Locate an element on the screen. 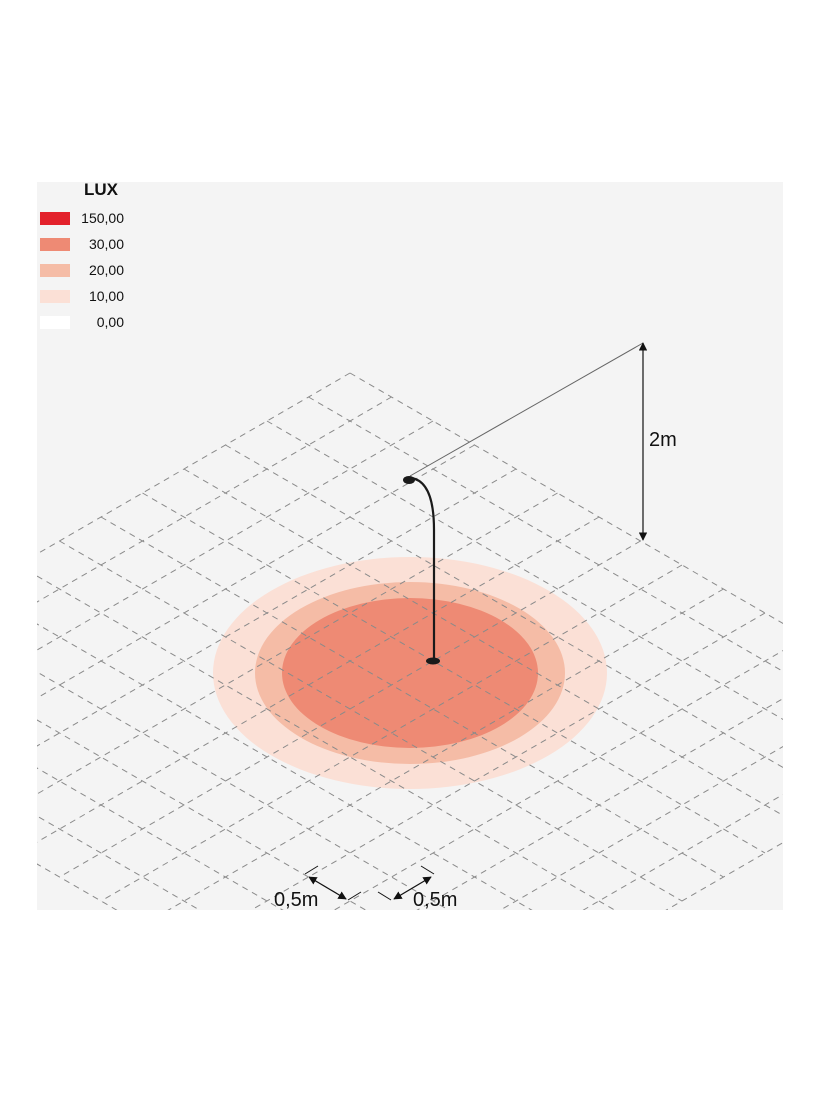 This screenshot has width=820, height=1093. legend-value-150: 150,00 is located at coordinates (102, 218).